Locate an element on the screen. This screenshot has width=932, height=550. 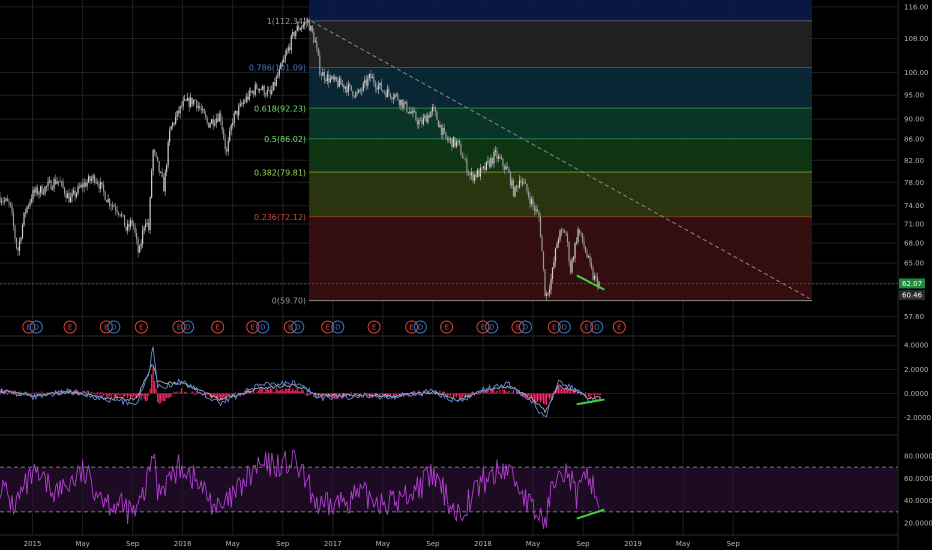
price-y-tick-label: 65.00 is located at coordinates (914, 264).